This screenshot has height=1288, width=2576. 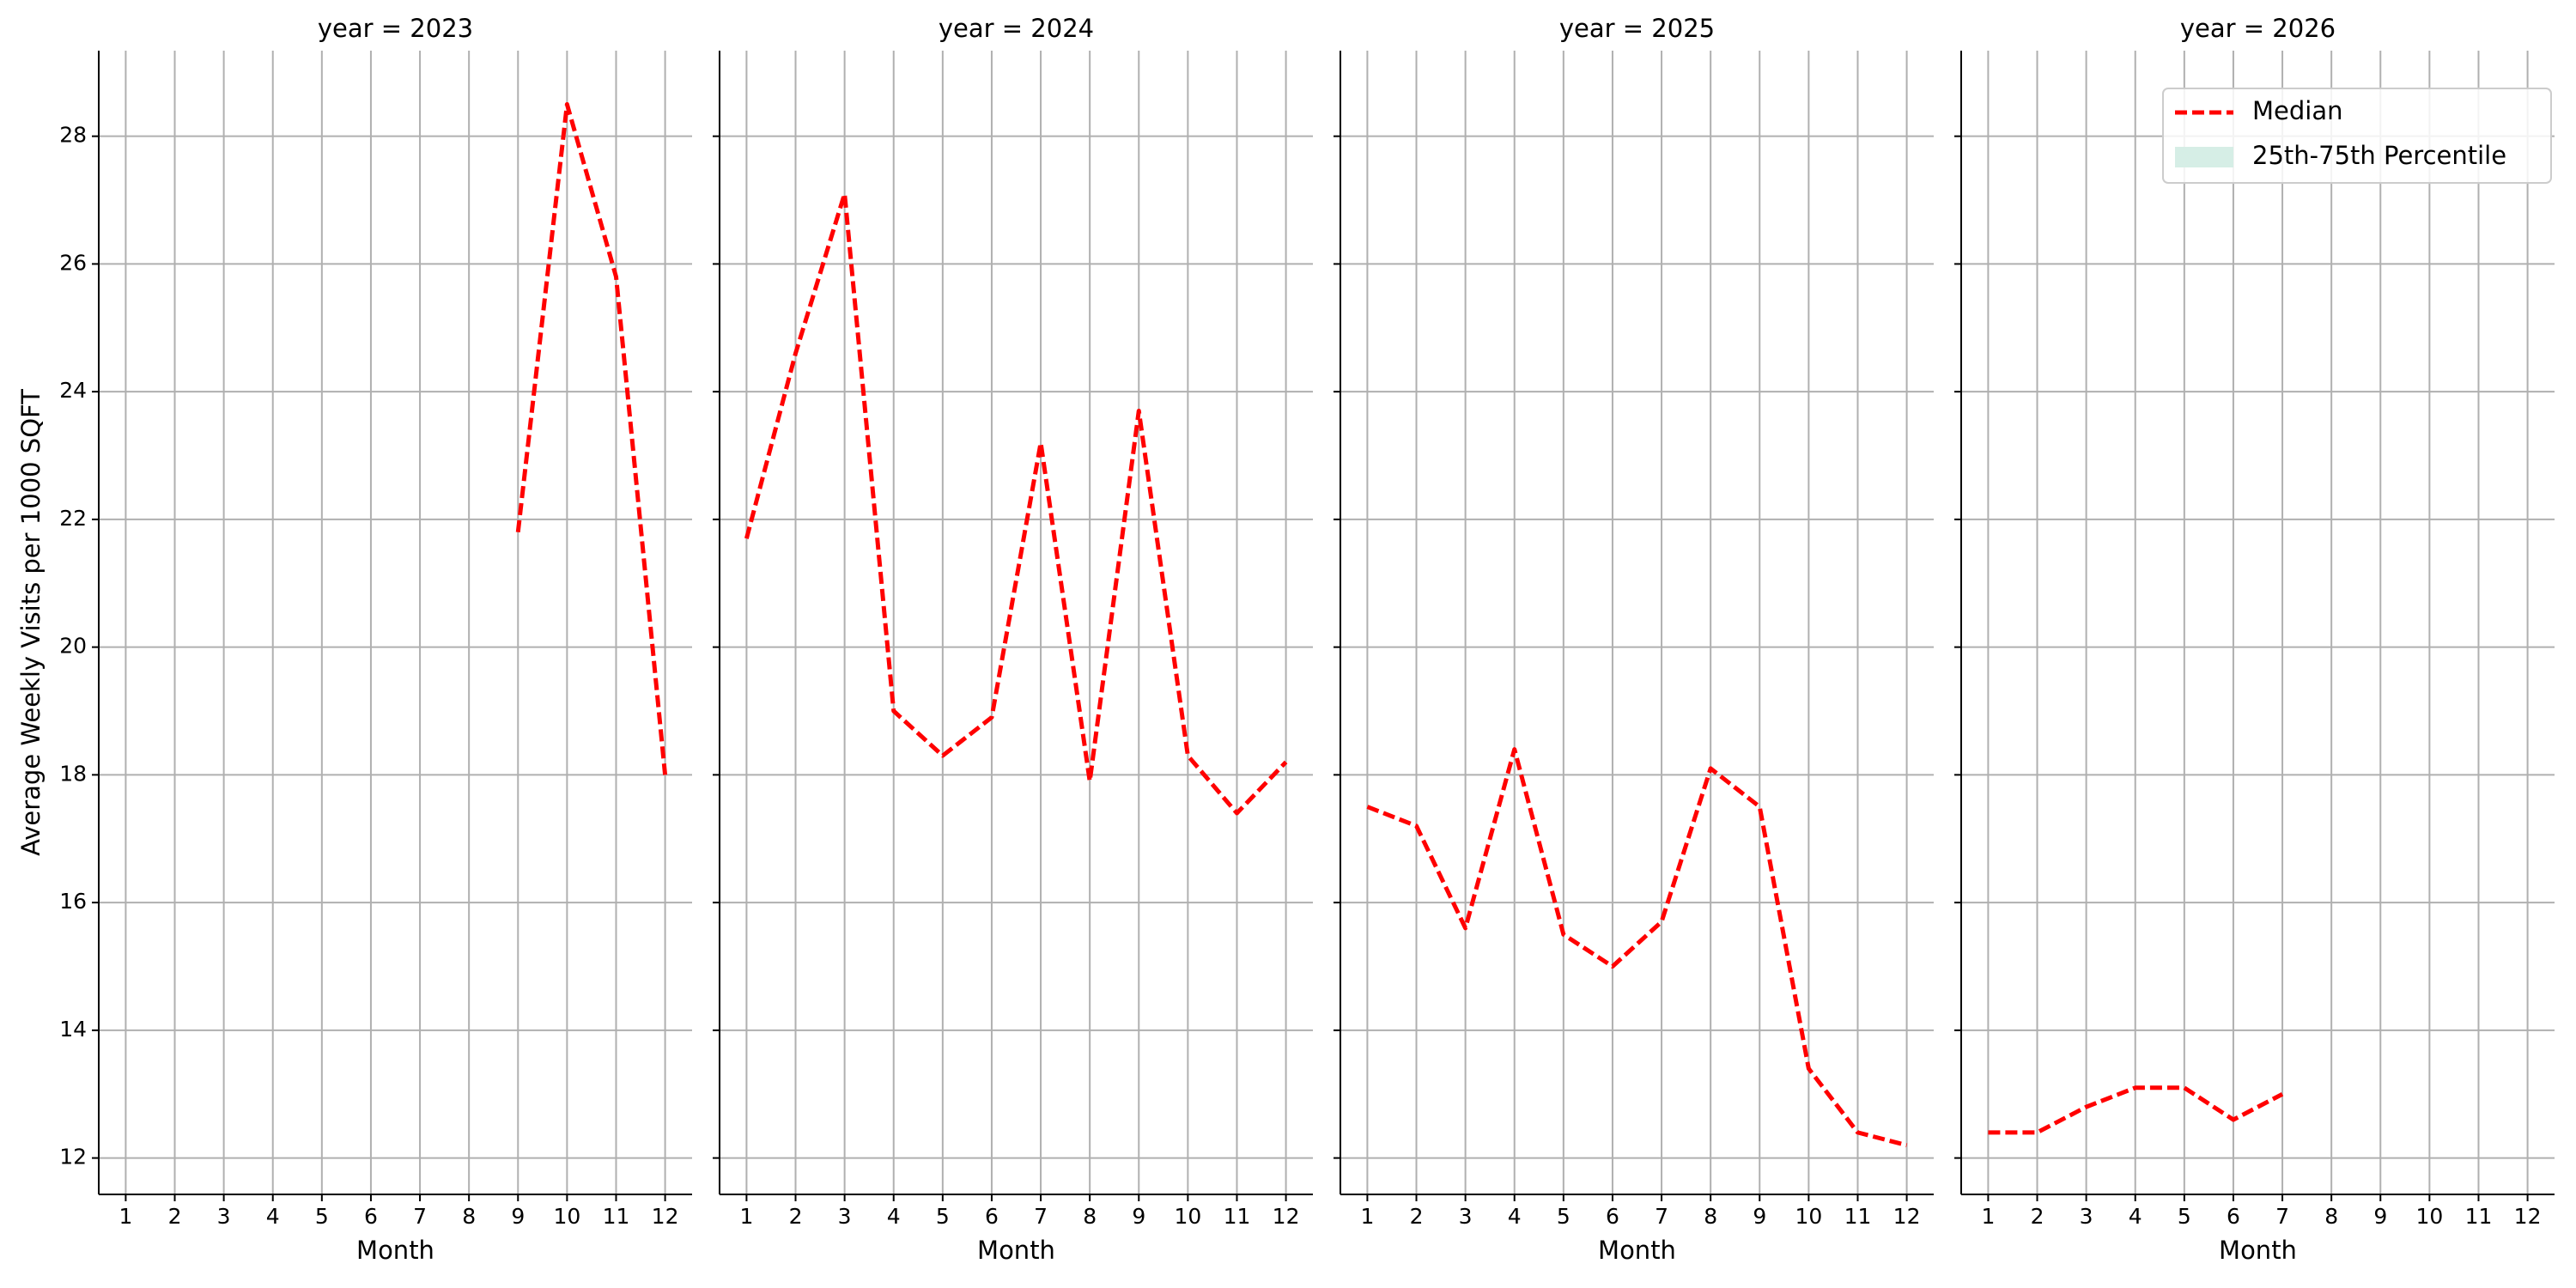 I want to click on panel-title: year = 2025, so click(x=1637, y=28).